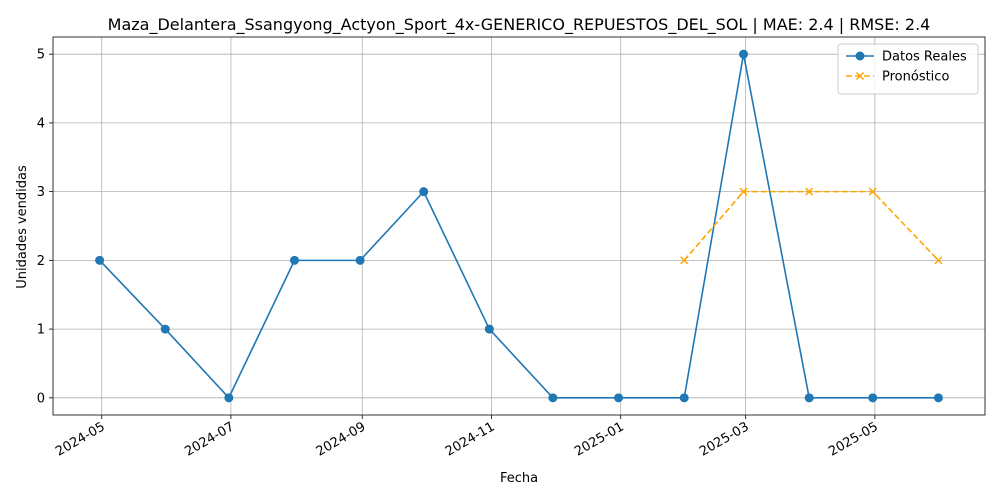  What do you see at coordinates (599, 439) in the screenshot?
I see `x-tick-label: 2025-01` at bounding box center [599, 439].